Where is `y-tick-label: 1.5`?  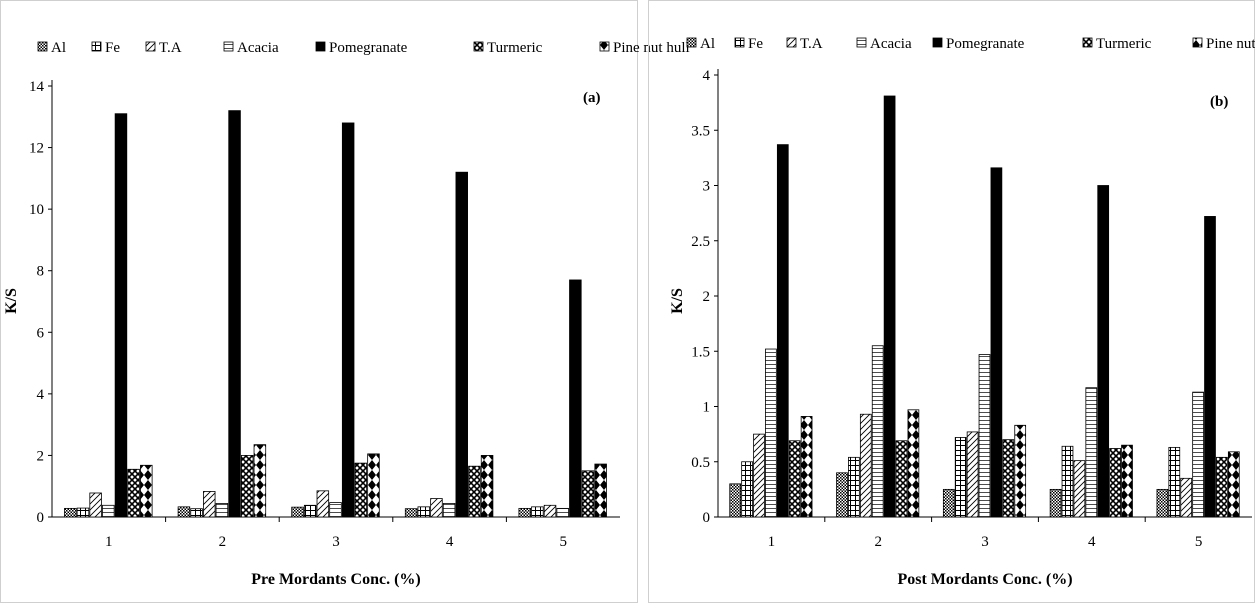 y-tick-label: 1.5 is located at coordinates (700, 352).